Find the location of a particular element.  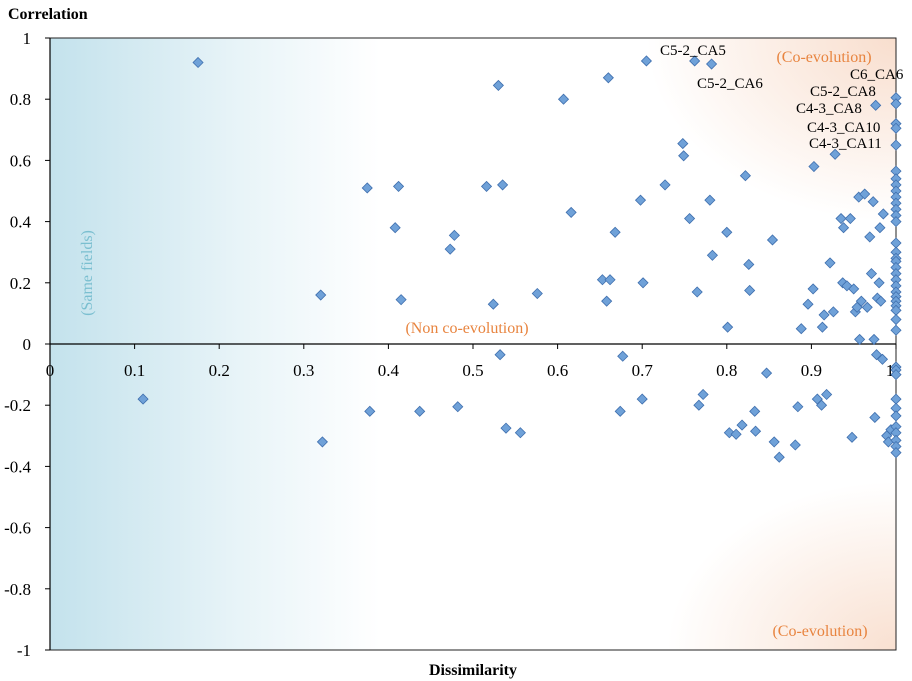

x-tick-label: 0.4 is located at coordinates (389, 370).